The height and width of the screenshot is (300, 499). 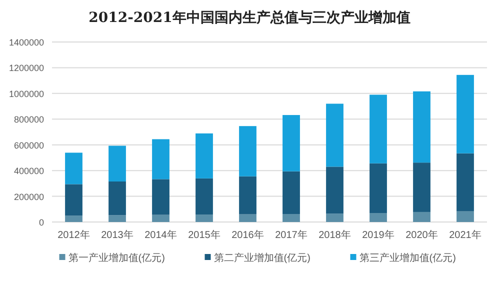 I want to click on y-tick-label: 1000000, so click(x=26, y=93).